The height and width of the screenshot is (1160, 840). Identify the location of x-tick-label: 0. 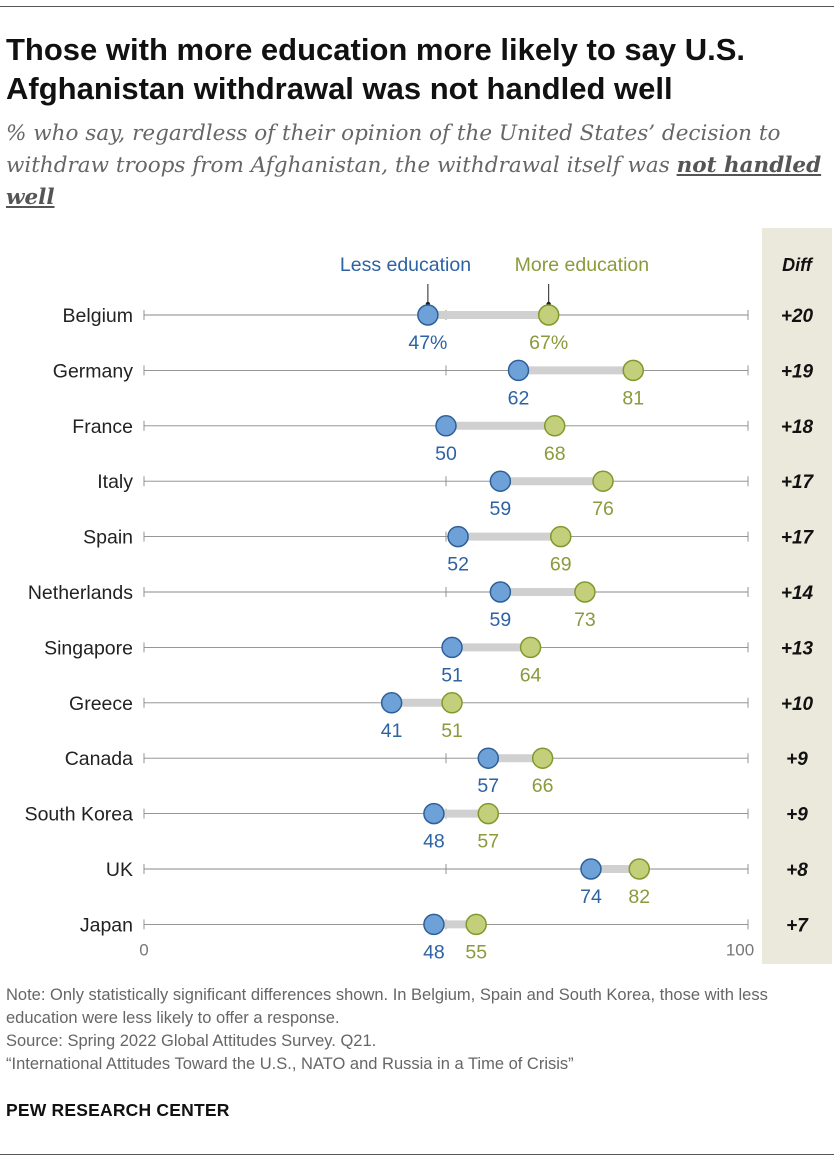
(143, 949).